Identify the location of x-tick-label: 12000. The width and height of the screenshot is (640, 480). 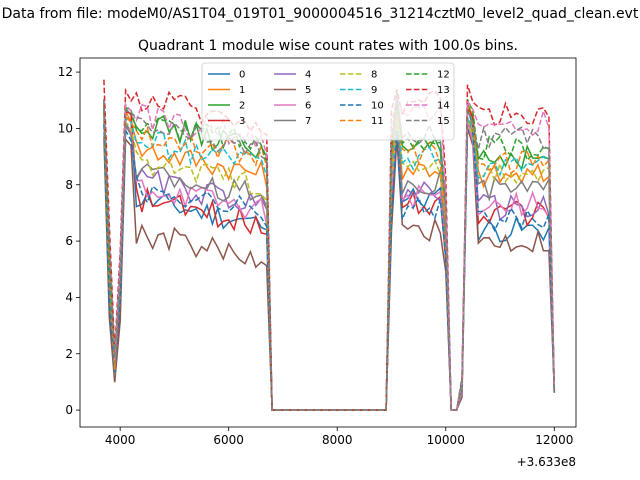
(554, 440).